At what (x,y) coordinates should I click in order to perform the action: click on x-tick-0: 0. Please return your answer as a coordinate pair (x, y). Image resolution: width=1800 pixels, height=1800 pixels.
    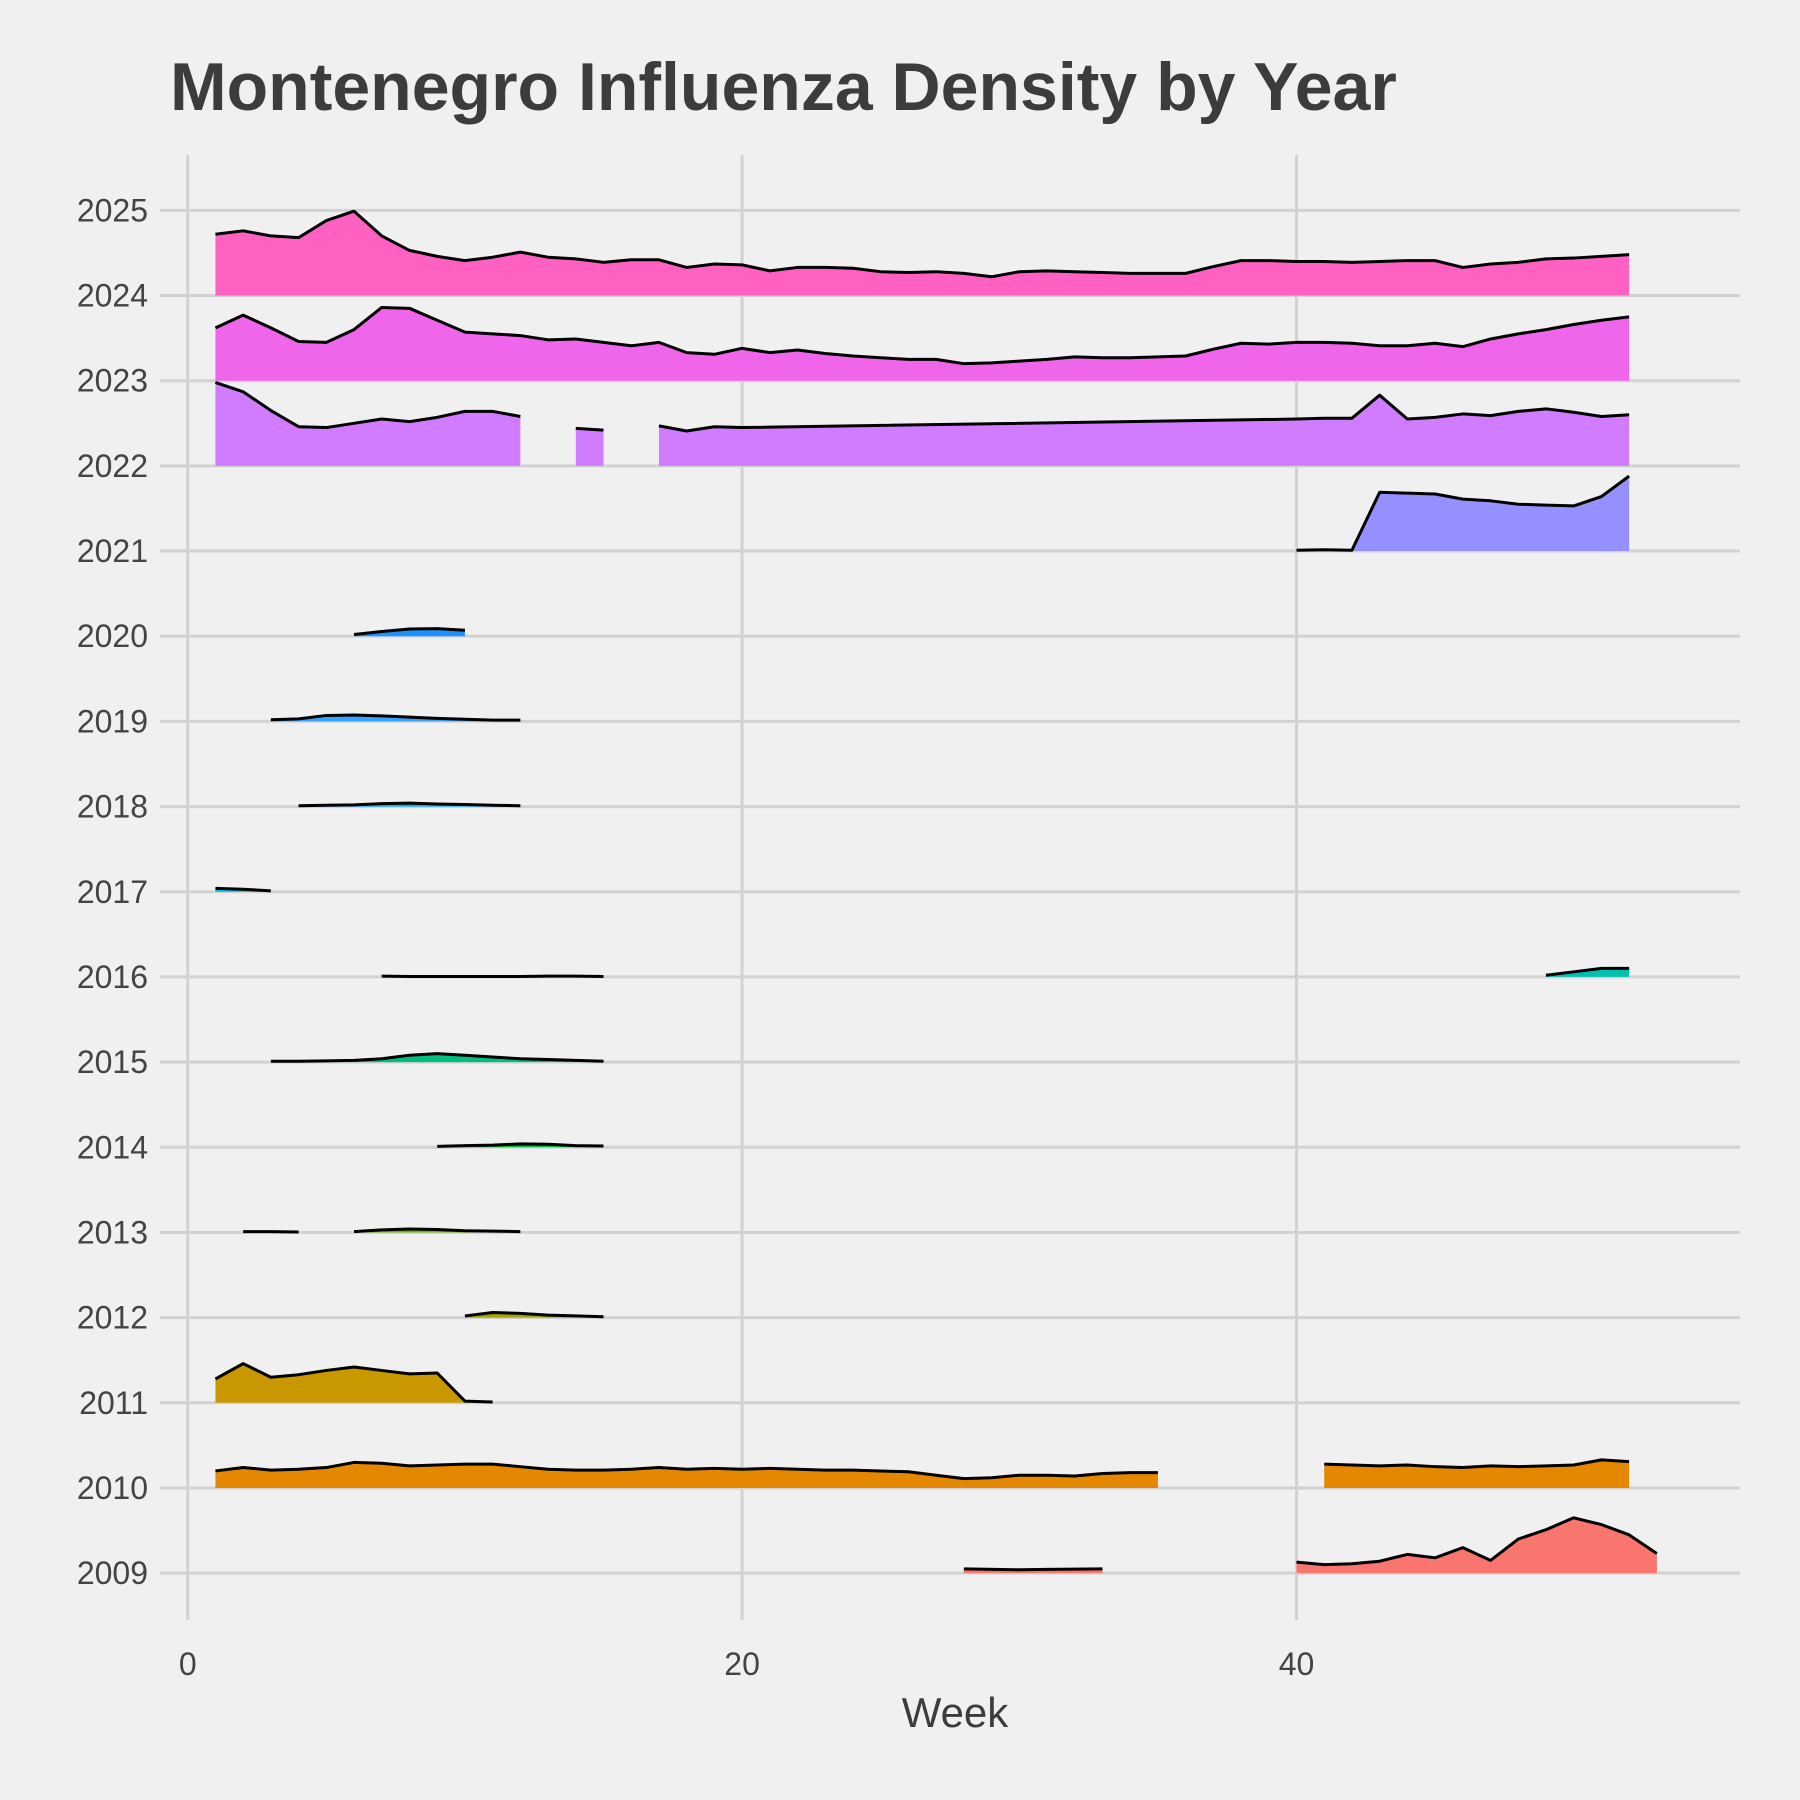
    Looking at the image, I should click on (188, 1664).